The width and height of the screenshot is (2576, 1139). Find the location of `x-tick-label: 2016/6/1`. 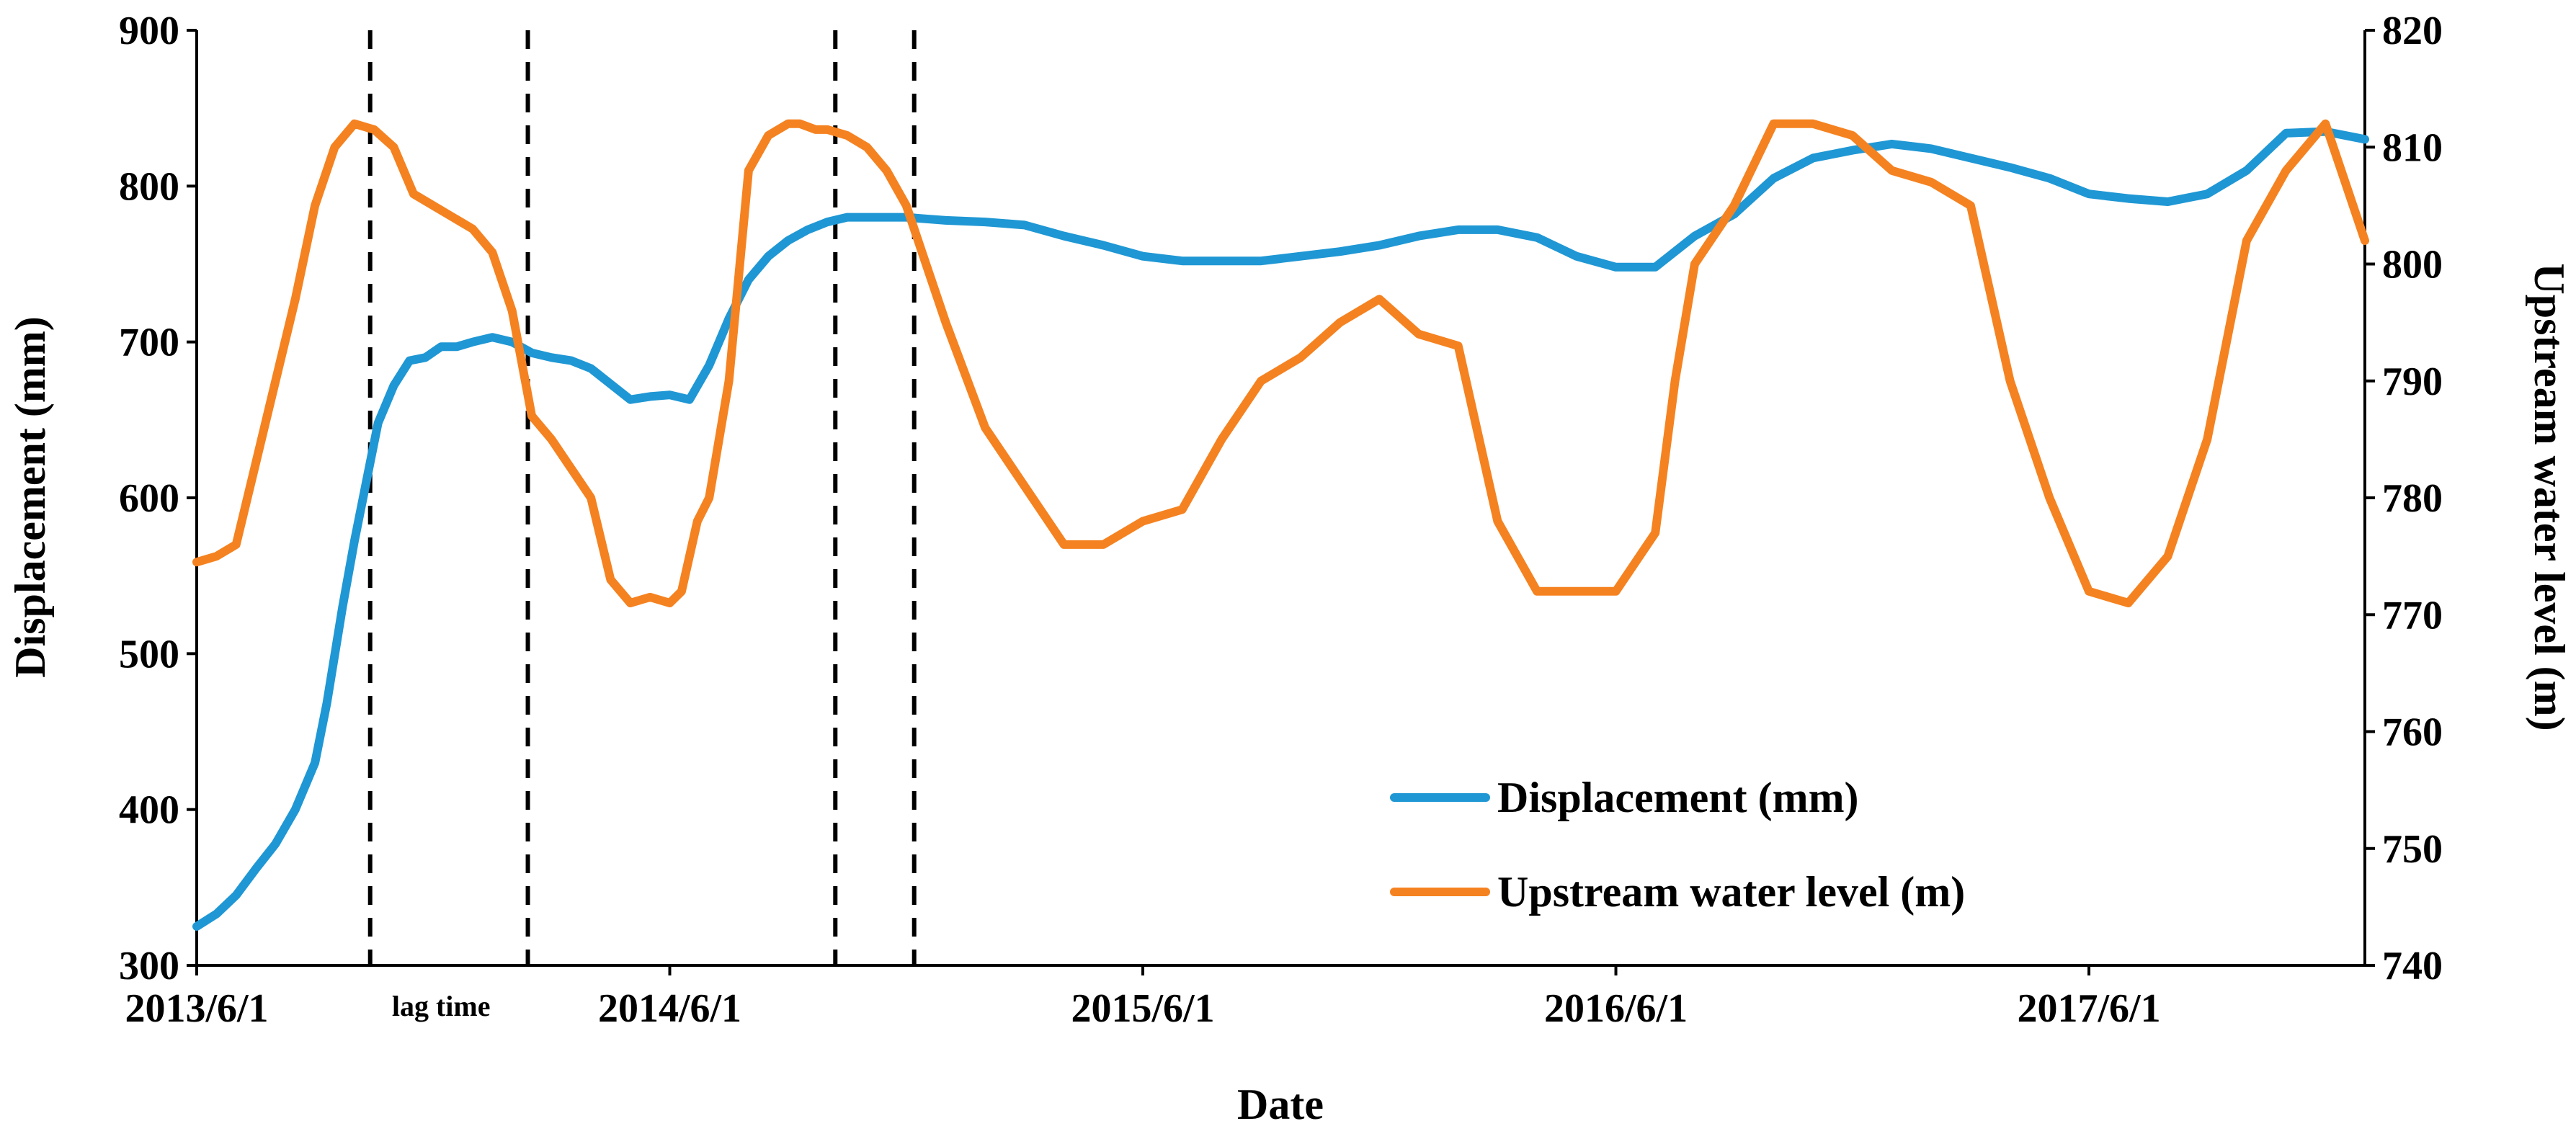

x-tick-label: 2016/6/1 is located at coordinates (1616, 1009).